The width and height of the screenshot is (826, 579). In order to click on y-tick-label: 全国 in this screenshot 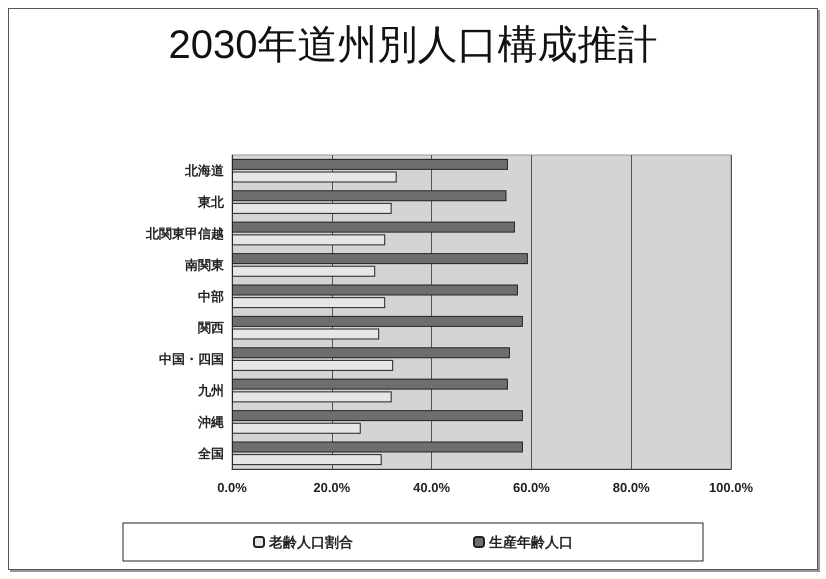, I will do `click(210, 453)`.